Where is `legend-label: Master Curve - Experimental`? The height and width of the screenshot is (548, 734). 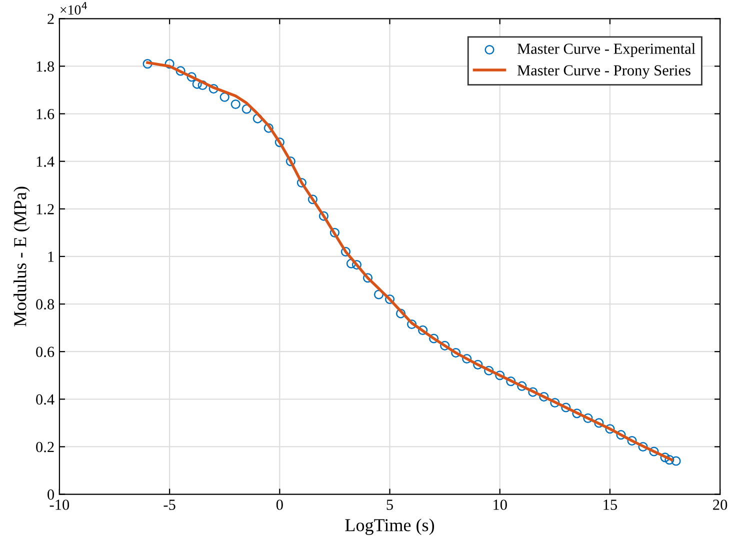 legend-label: Master Curve - Experimental is located at coordinates (606, 50).